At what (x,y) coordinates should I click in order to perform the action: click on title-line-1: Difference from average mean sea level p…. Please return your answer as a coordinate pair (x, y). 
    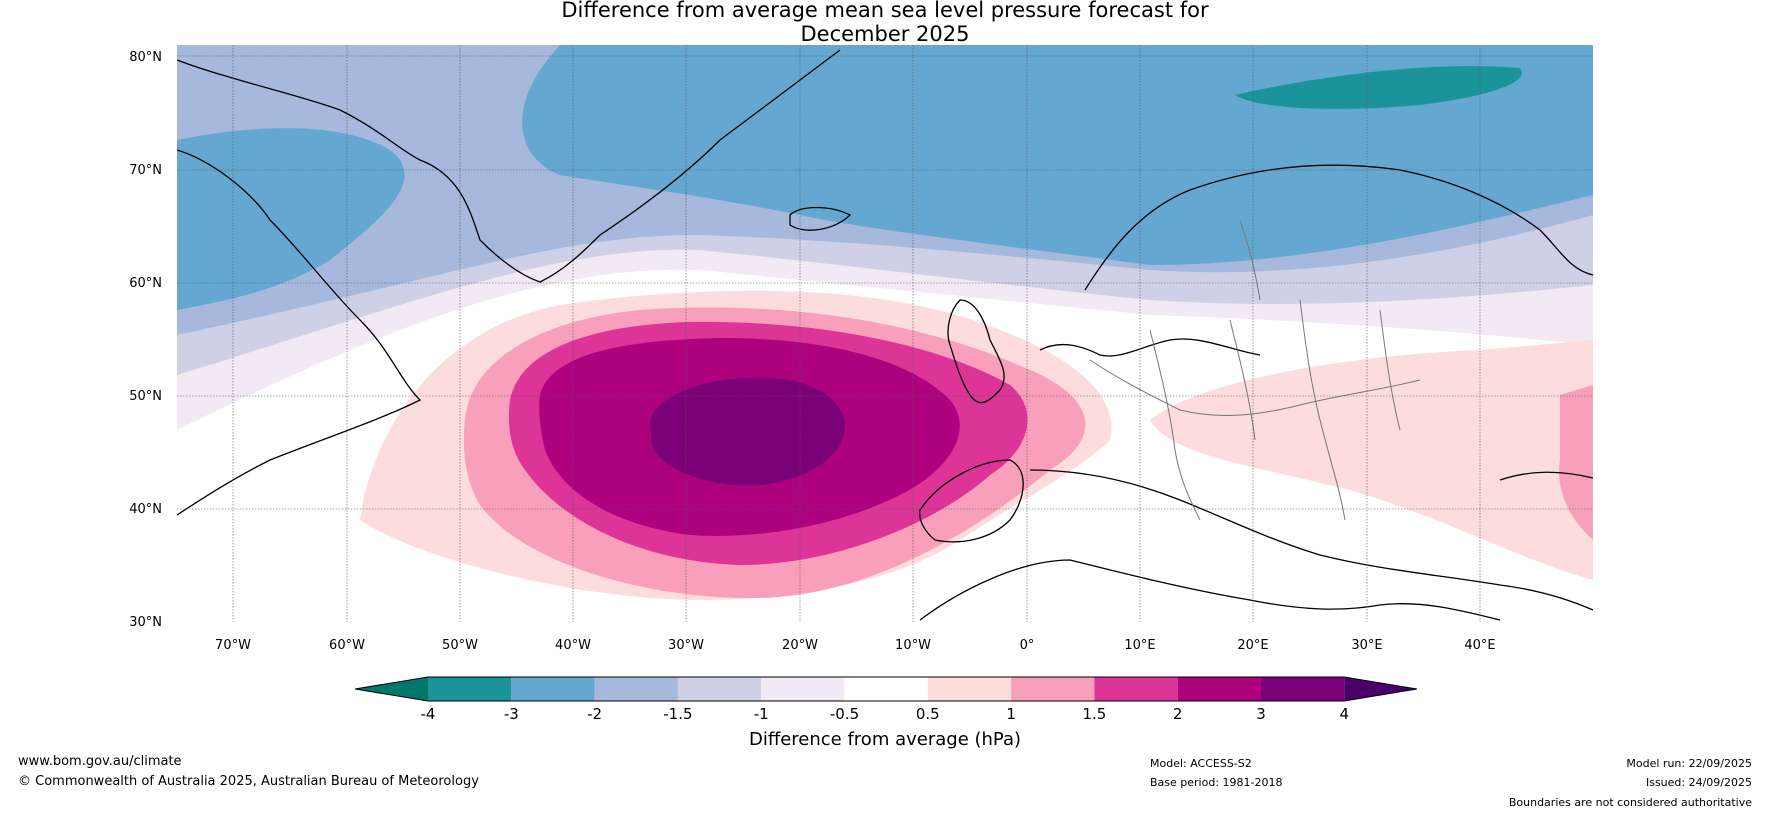
    Looking at the image, I should click on (885, 11).